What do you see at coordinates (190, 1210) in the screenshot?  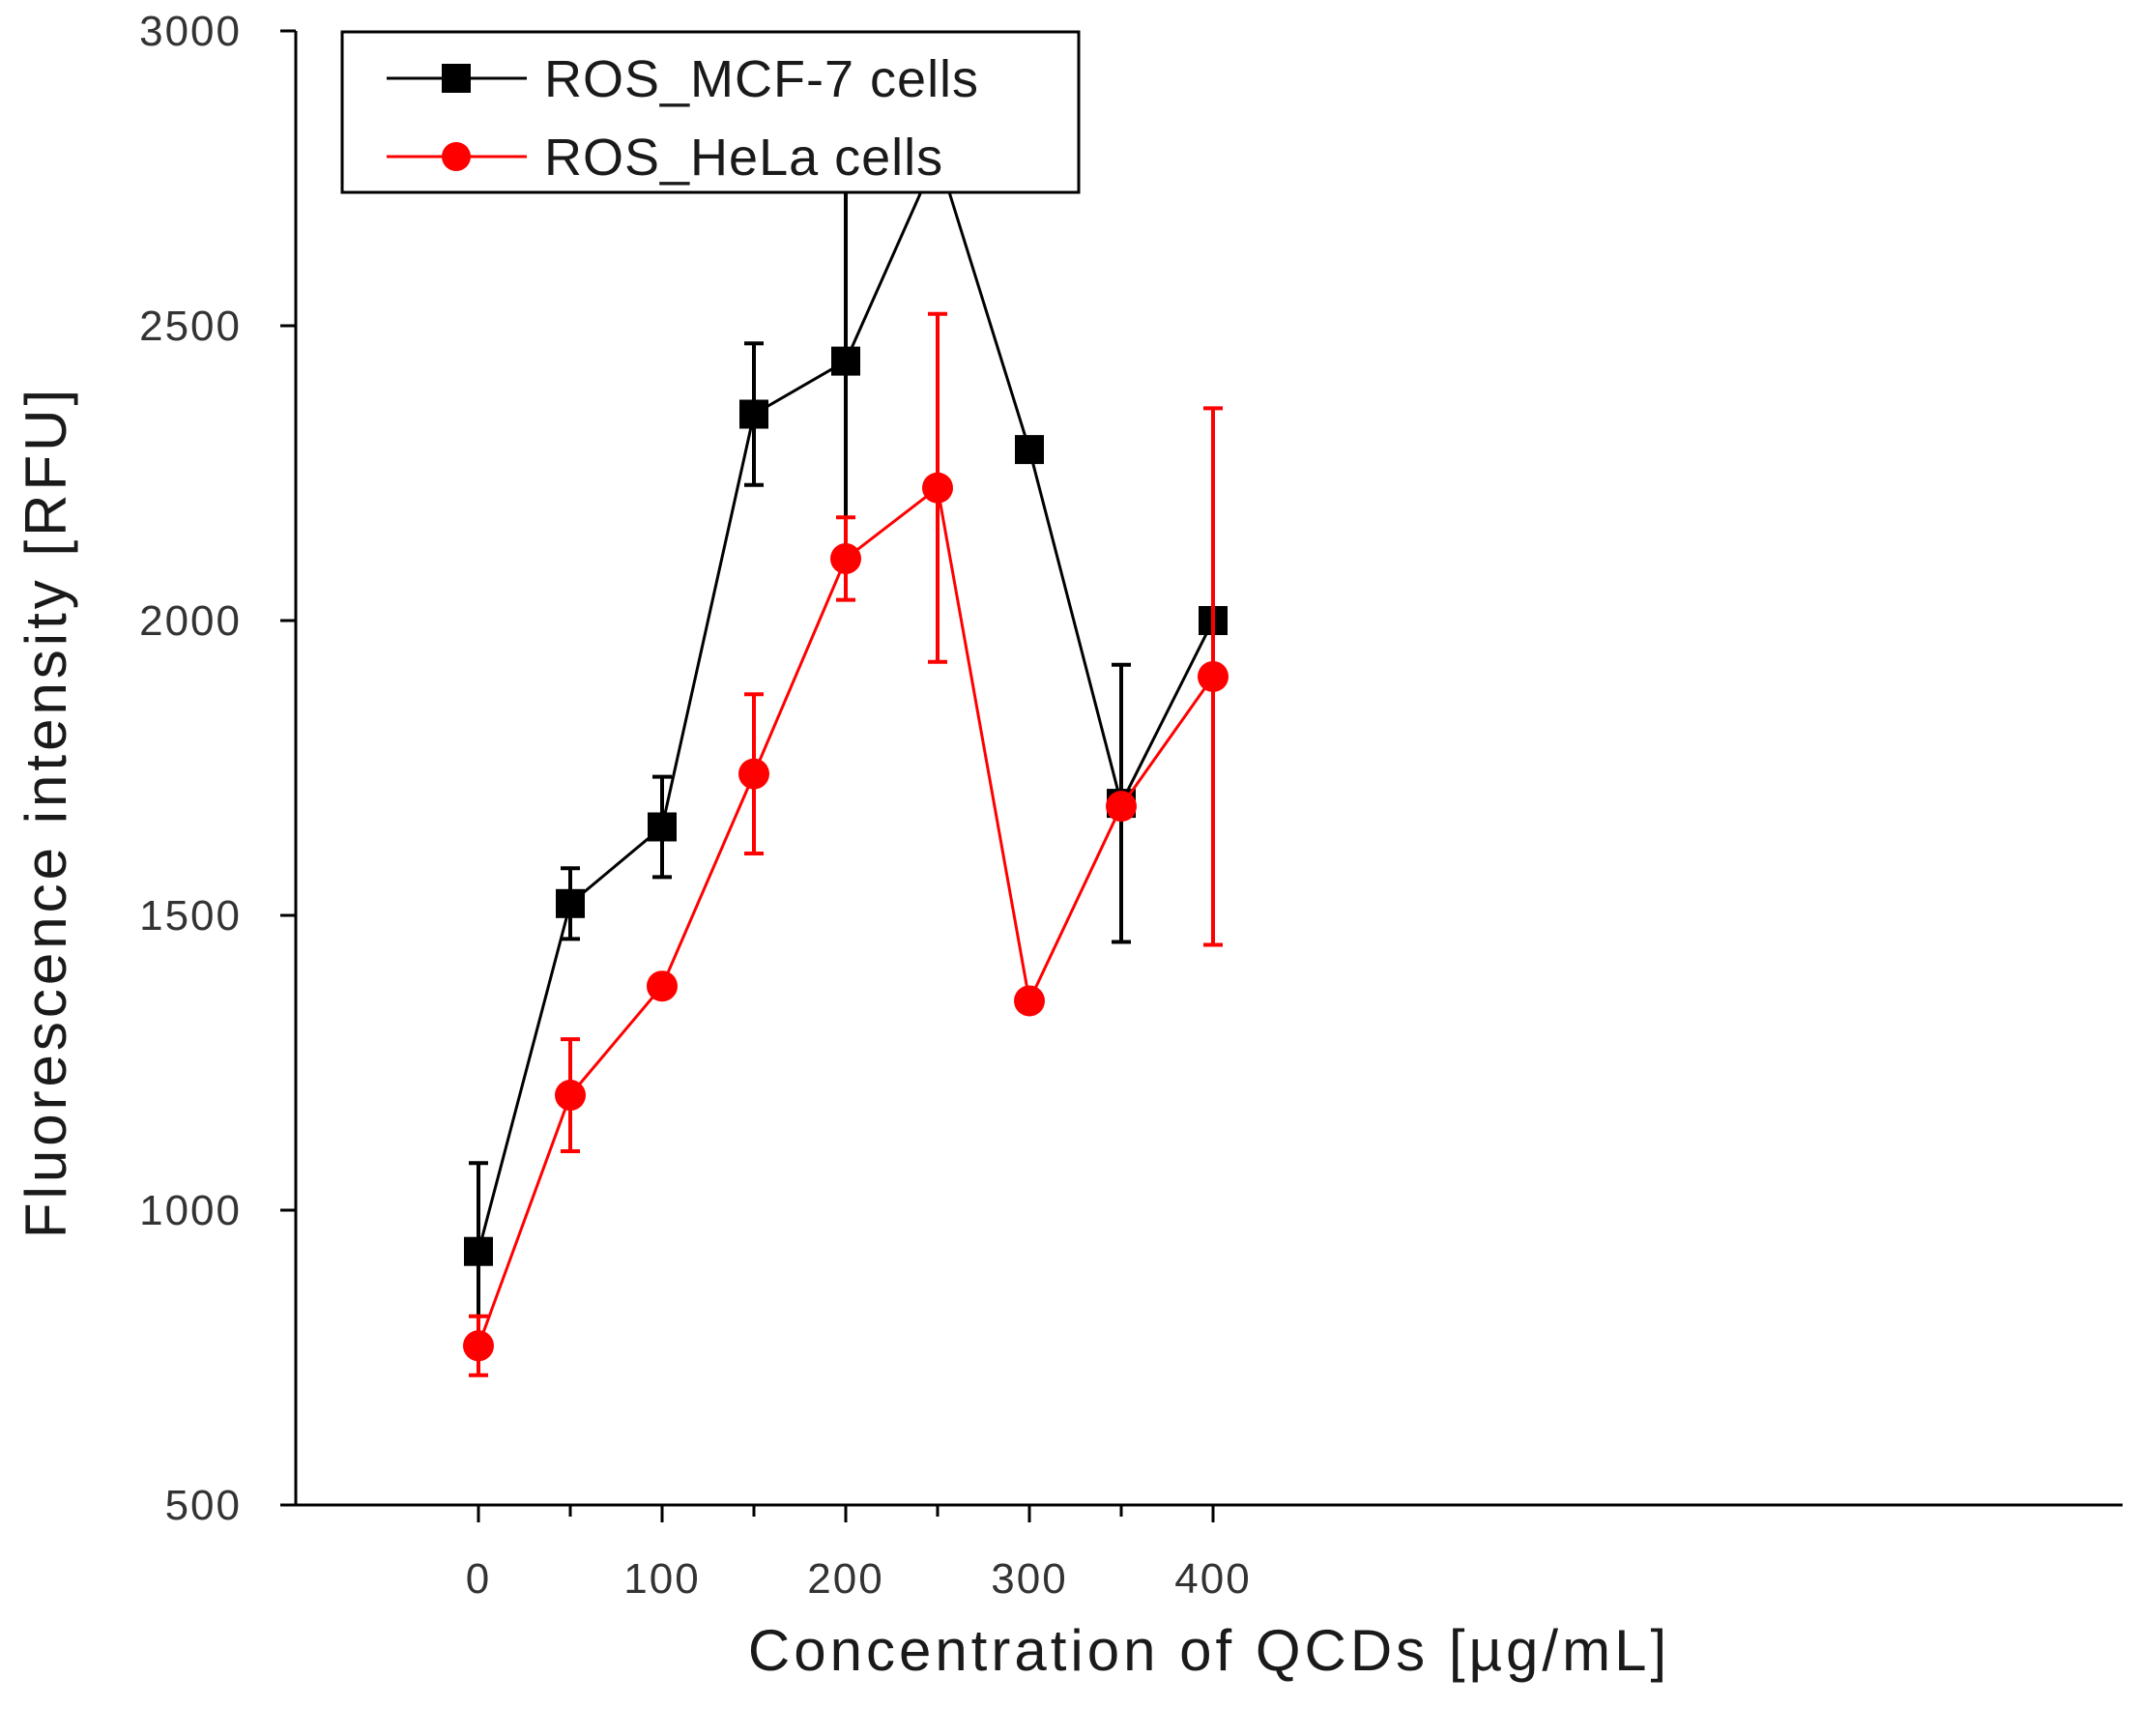 I see `y-tick-label: 1000` at bounding box center [190, 1210].